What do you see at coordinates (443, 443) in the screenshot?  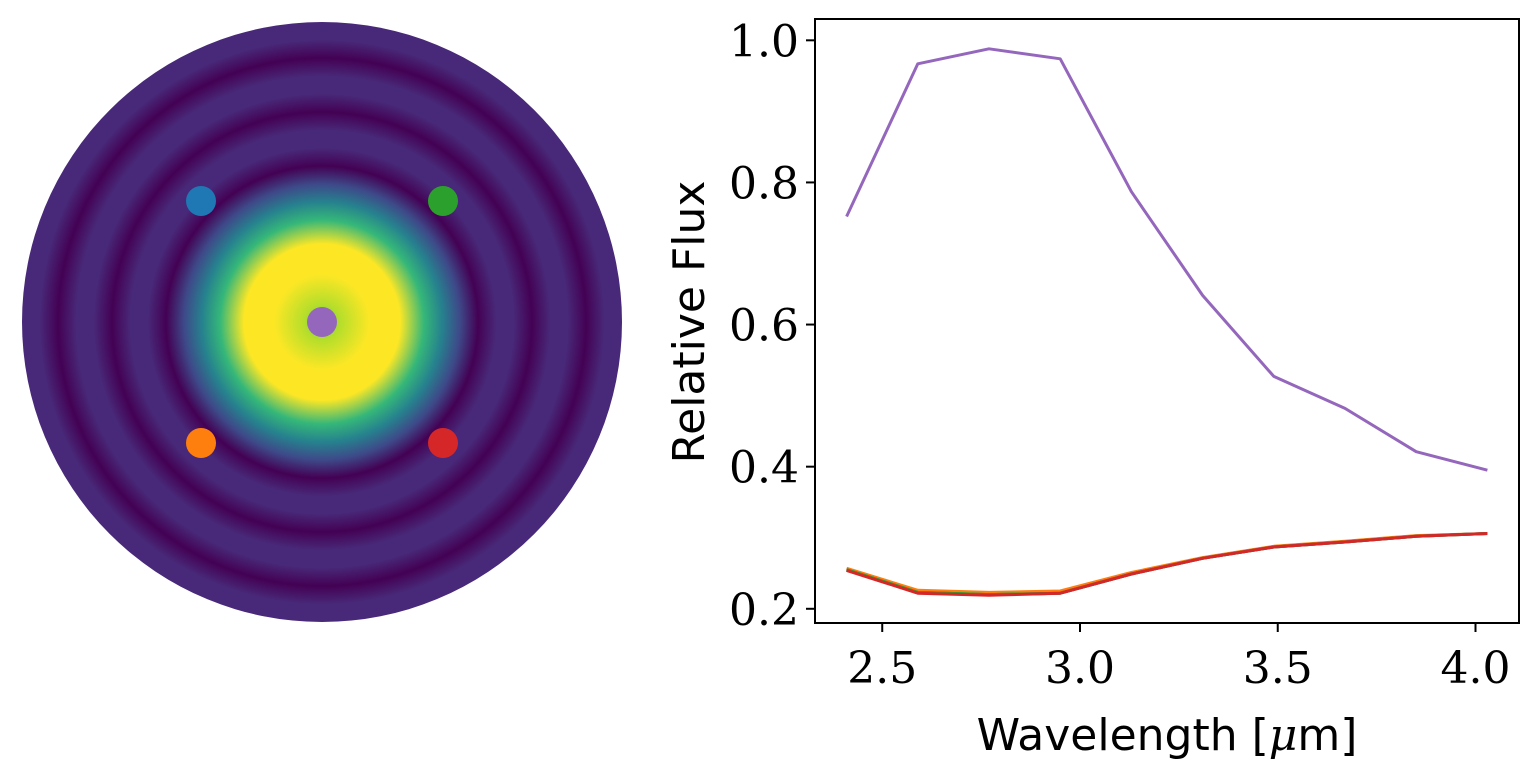 I see `marker-lower-right` at bounding box center [443, 443].